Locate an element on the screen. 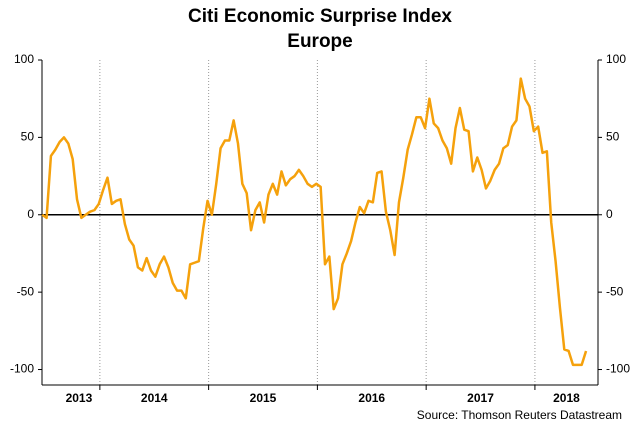 This screenshot has height=427, width=640. y2-tick-label: -100 is located at coordinates (618, 369).